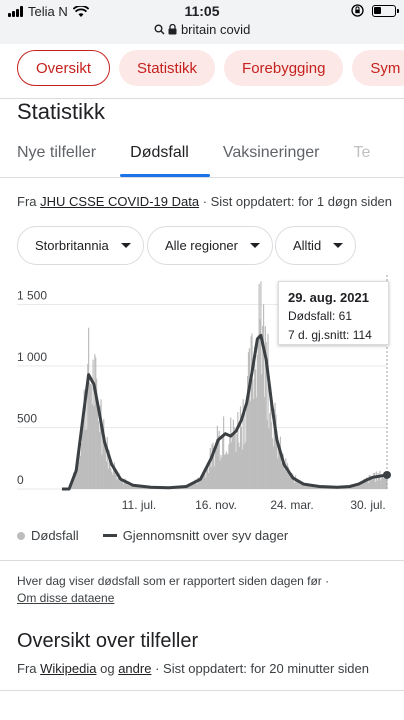 This screenshot has height=720, width=404. Describe the element at coordinates (167, 68) in the screenshot. I see `chip-statistikk: Statistikk` at that location.